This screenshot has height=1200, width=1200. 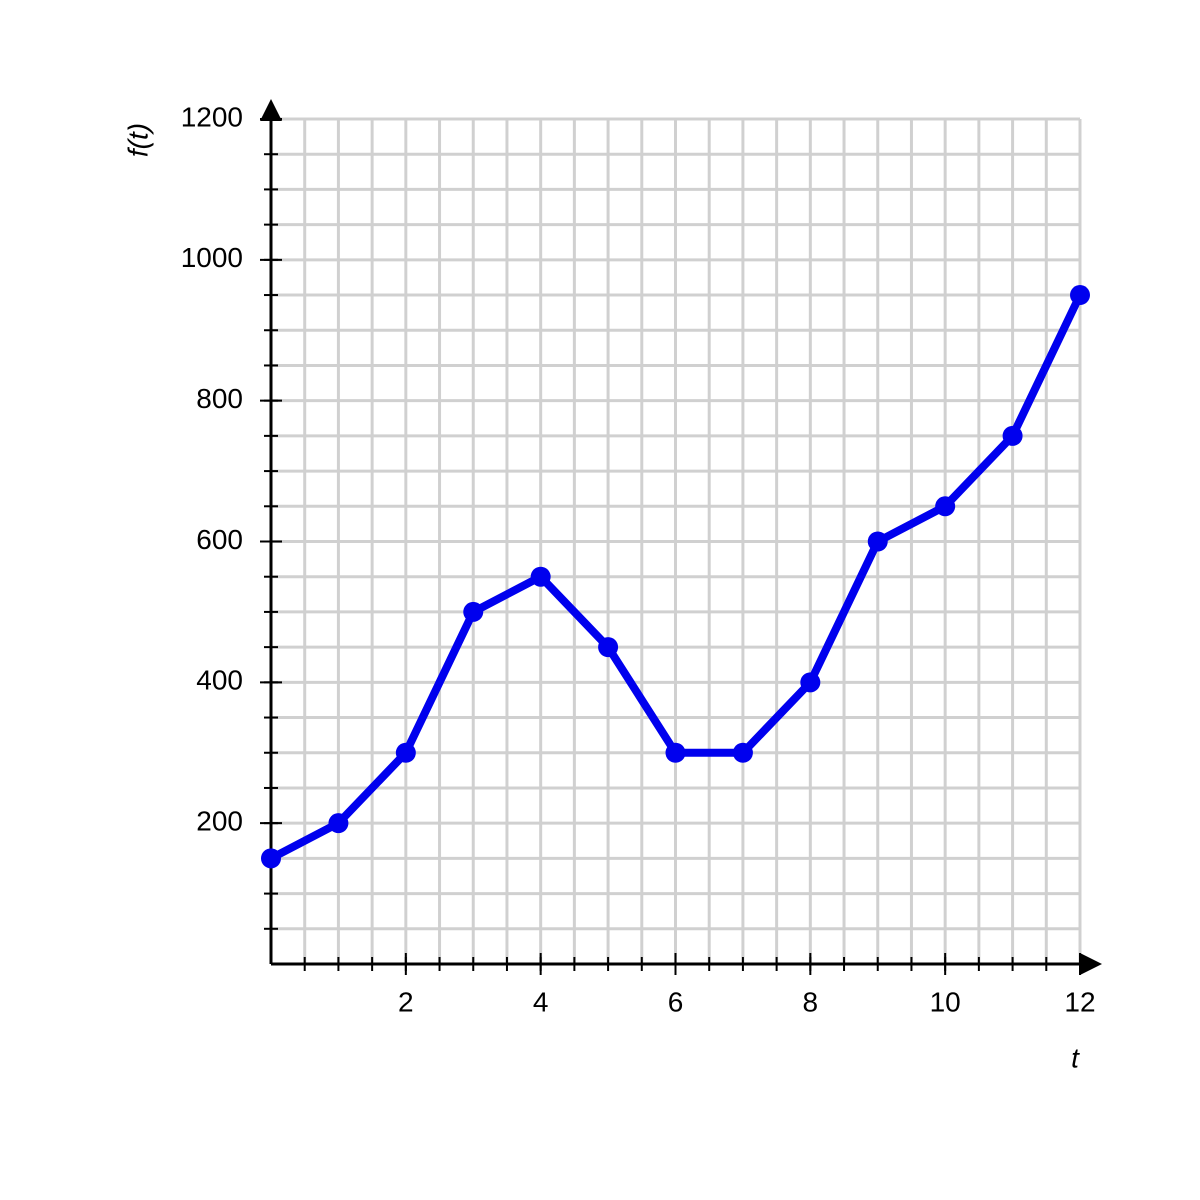 What do you see at coordinates (212, 116) in the screenshot?
I see `y-tick-label: 1200` at bounding box center [212, 116].